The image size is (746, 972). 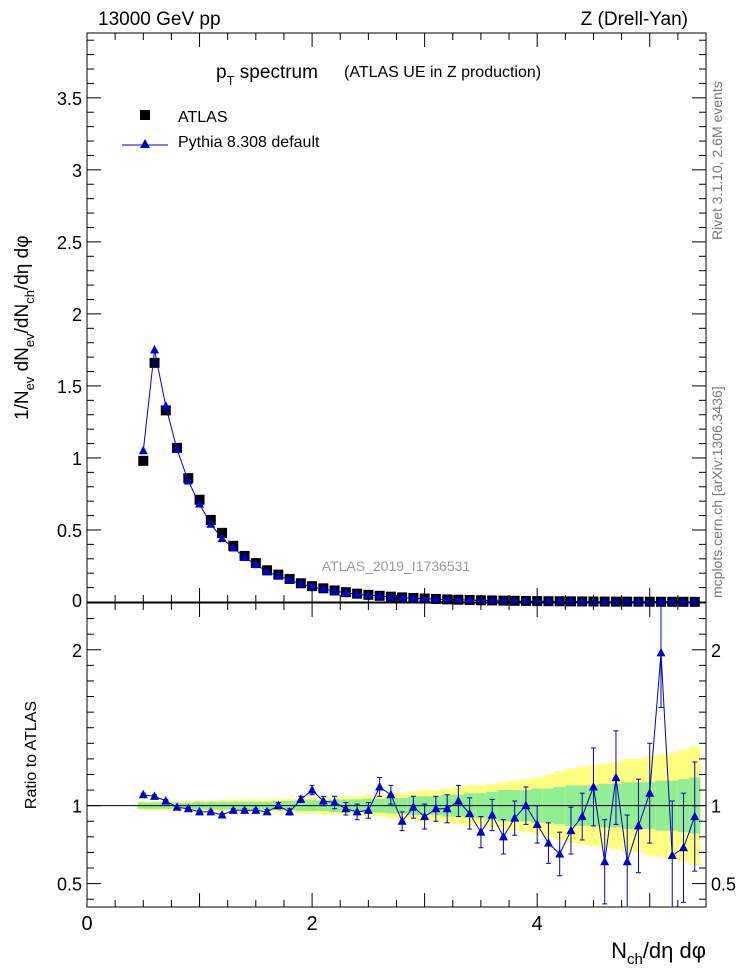 I want to click on x-axis-label: Nch/dη dφ, so click(x=658, y=953).